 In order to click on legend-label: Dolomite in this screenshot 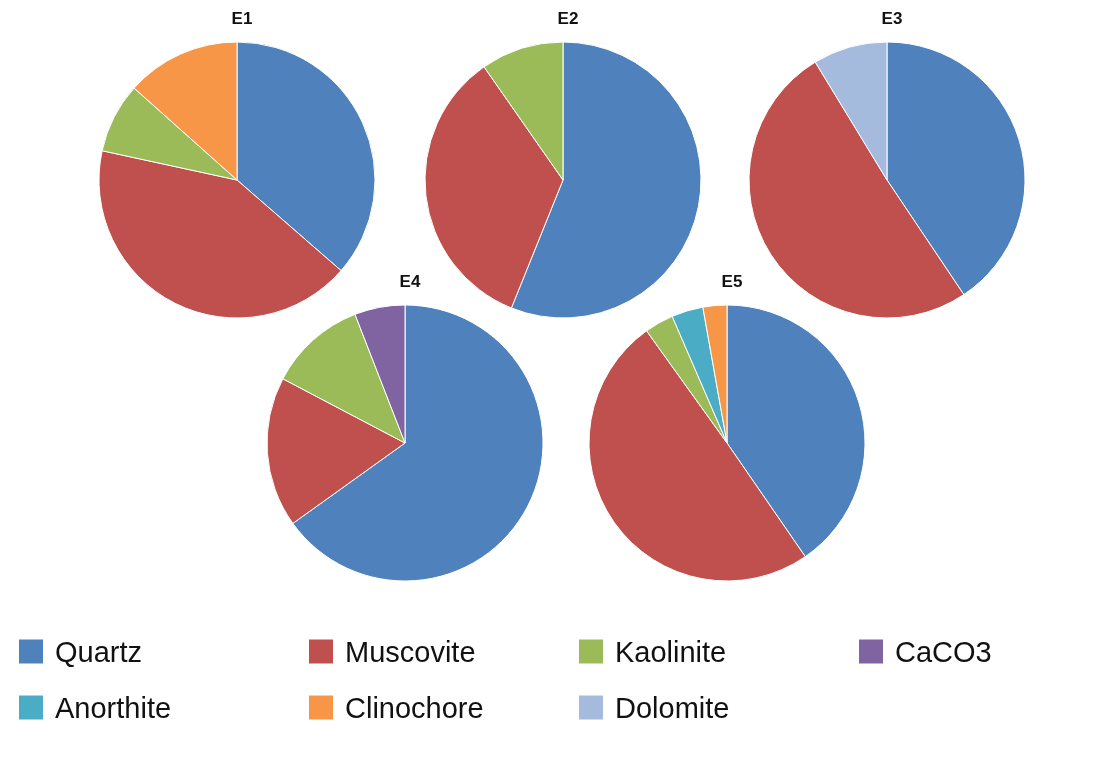, I will do `click(672, 707)`.